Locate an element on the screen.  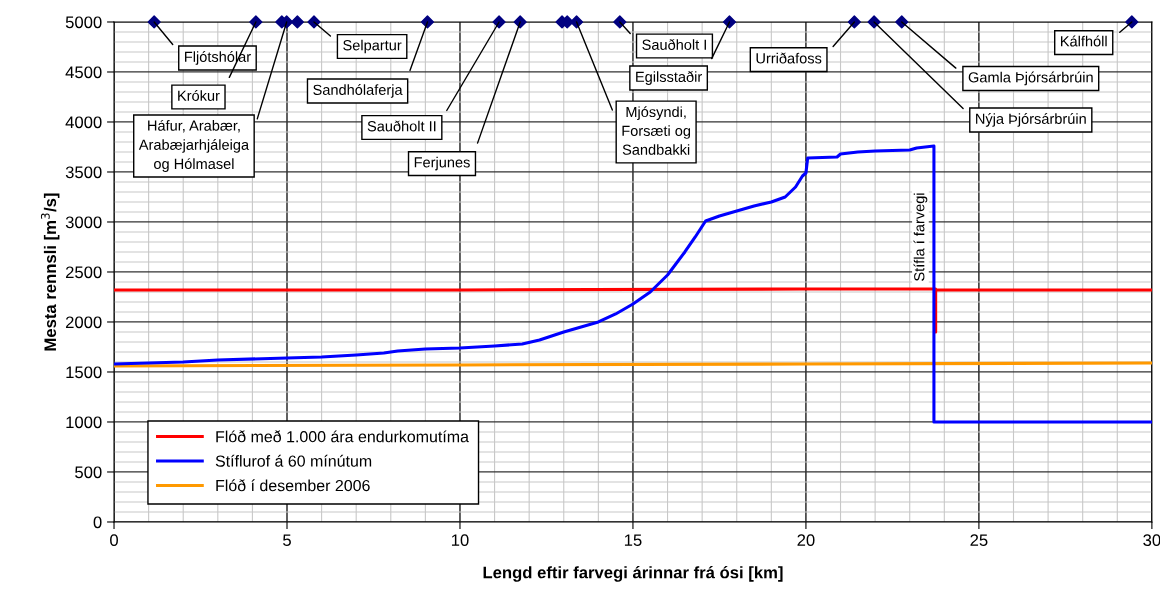
annotation: Sauðholt I is located at coordinates (674, 44).